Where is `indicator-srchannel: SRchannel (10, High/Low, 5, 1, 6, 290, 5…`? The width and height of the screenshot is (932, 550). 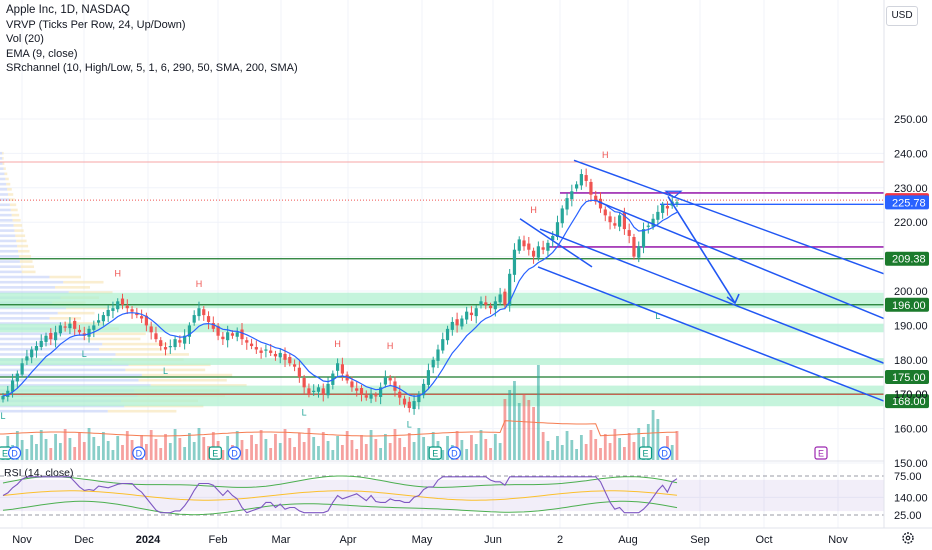
indicator-srchannel: SRchannel (10, High/Low, 5, 1, 6, 290, 5… is located at coordinates (152, 68).